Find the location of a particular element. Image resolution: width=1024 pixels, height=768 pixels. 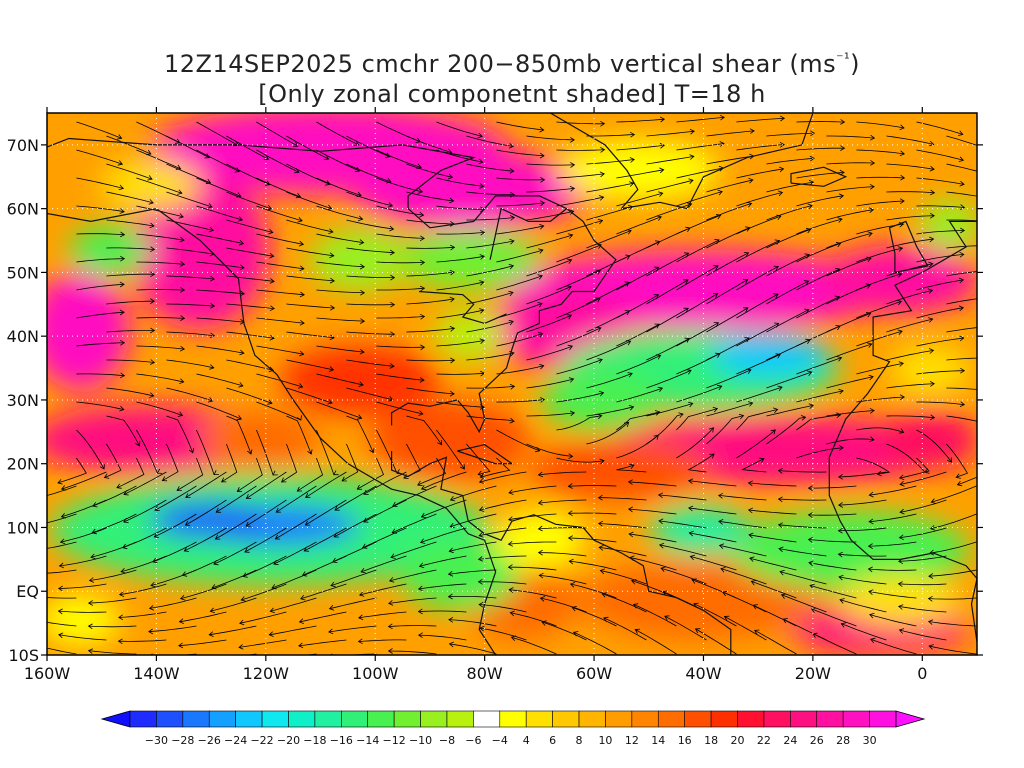

colorbar-label: 18 is located at coordinates (711, 740).